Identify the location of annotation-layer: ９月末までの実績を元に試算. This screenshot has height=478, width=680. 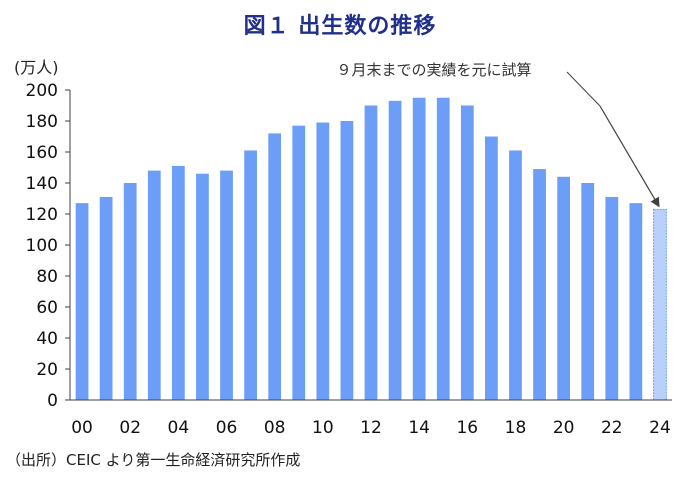
(498, 134).